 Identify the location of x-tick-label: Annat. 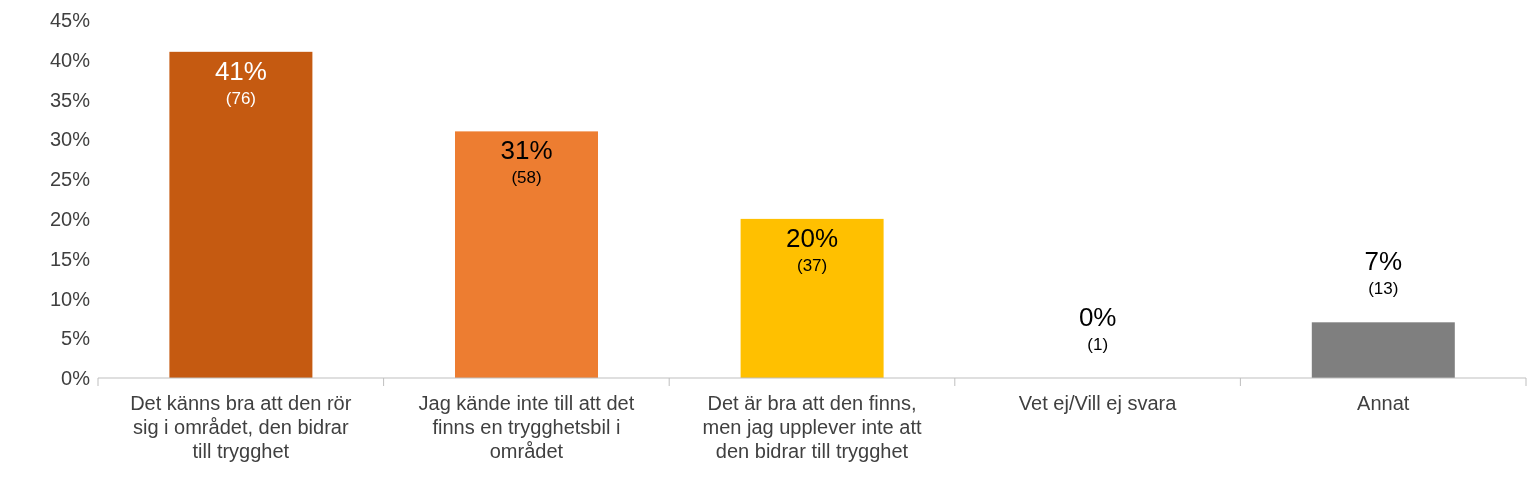
(1383, 403).